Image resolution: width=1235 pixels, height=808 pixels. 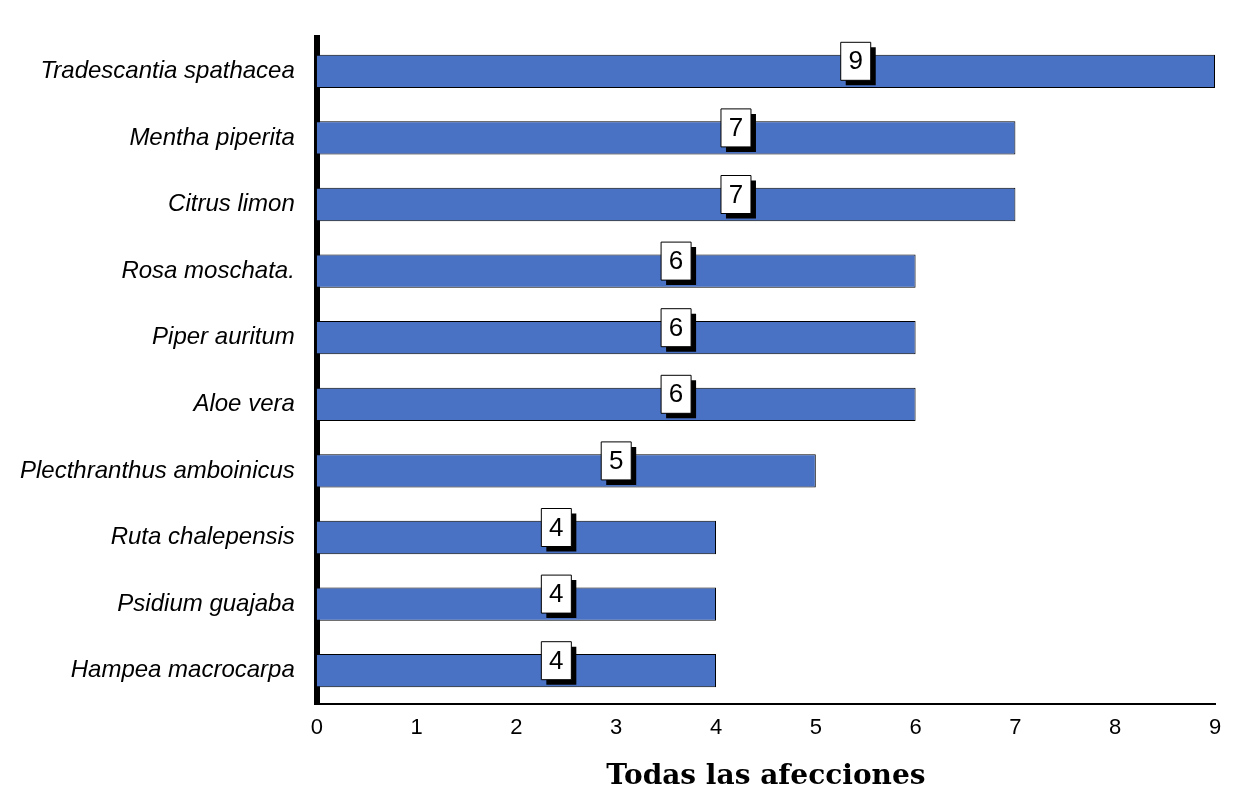 I want to click on x-tick-label: 7, so click(x=1015, y=727).